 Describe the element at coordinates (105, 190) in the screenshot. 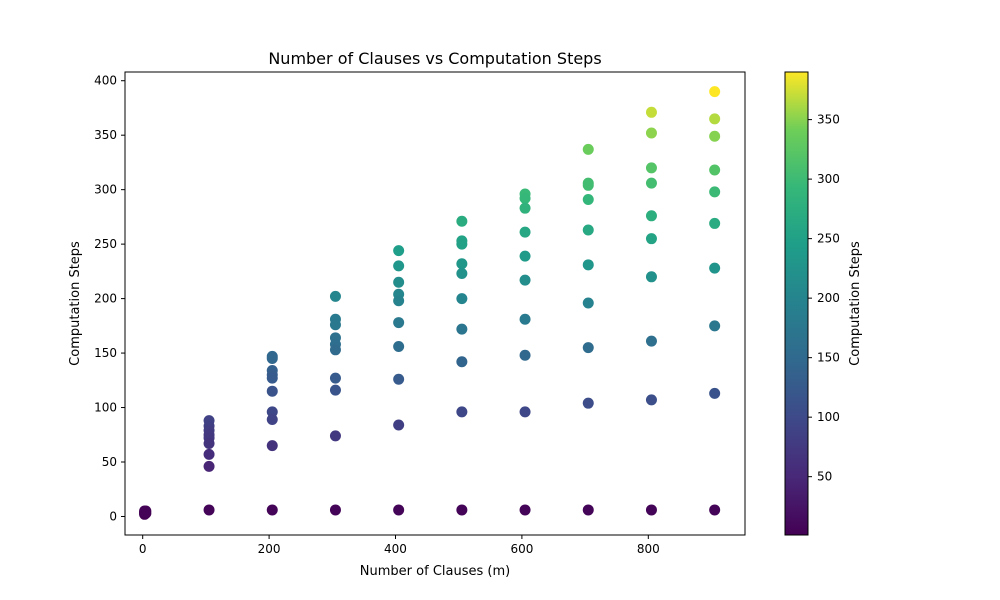

I see `y-tick-label: 300` at that location.